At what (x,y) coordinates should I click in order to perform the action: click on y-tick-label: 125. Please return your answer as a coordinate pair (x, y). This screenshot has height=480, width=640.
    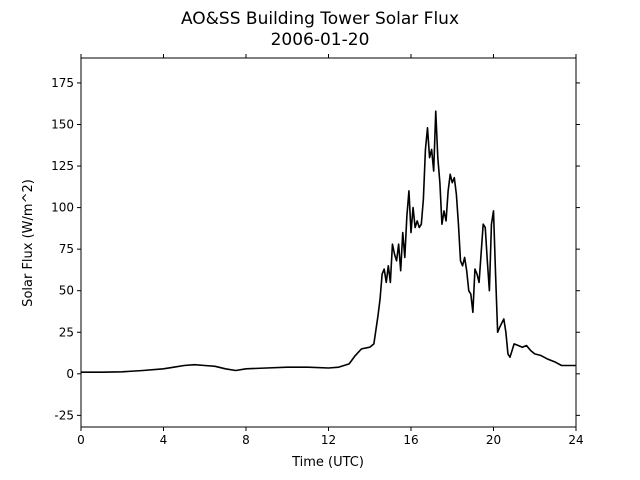
    Looking at the image, I should click on (62, 166).